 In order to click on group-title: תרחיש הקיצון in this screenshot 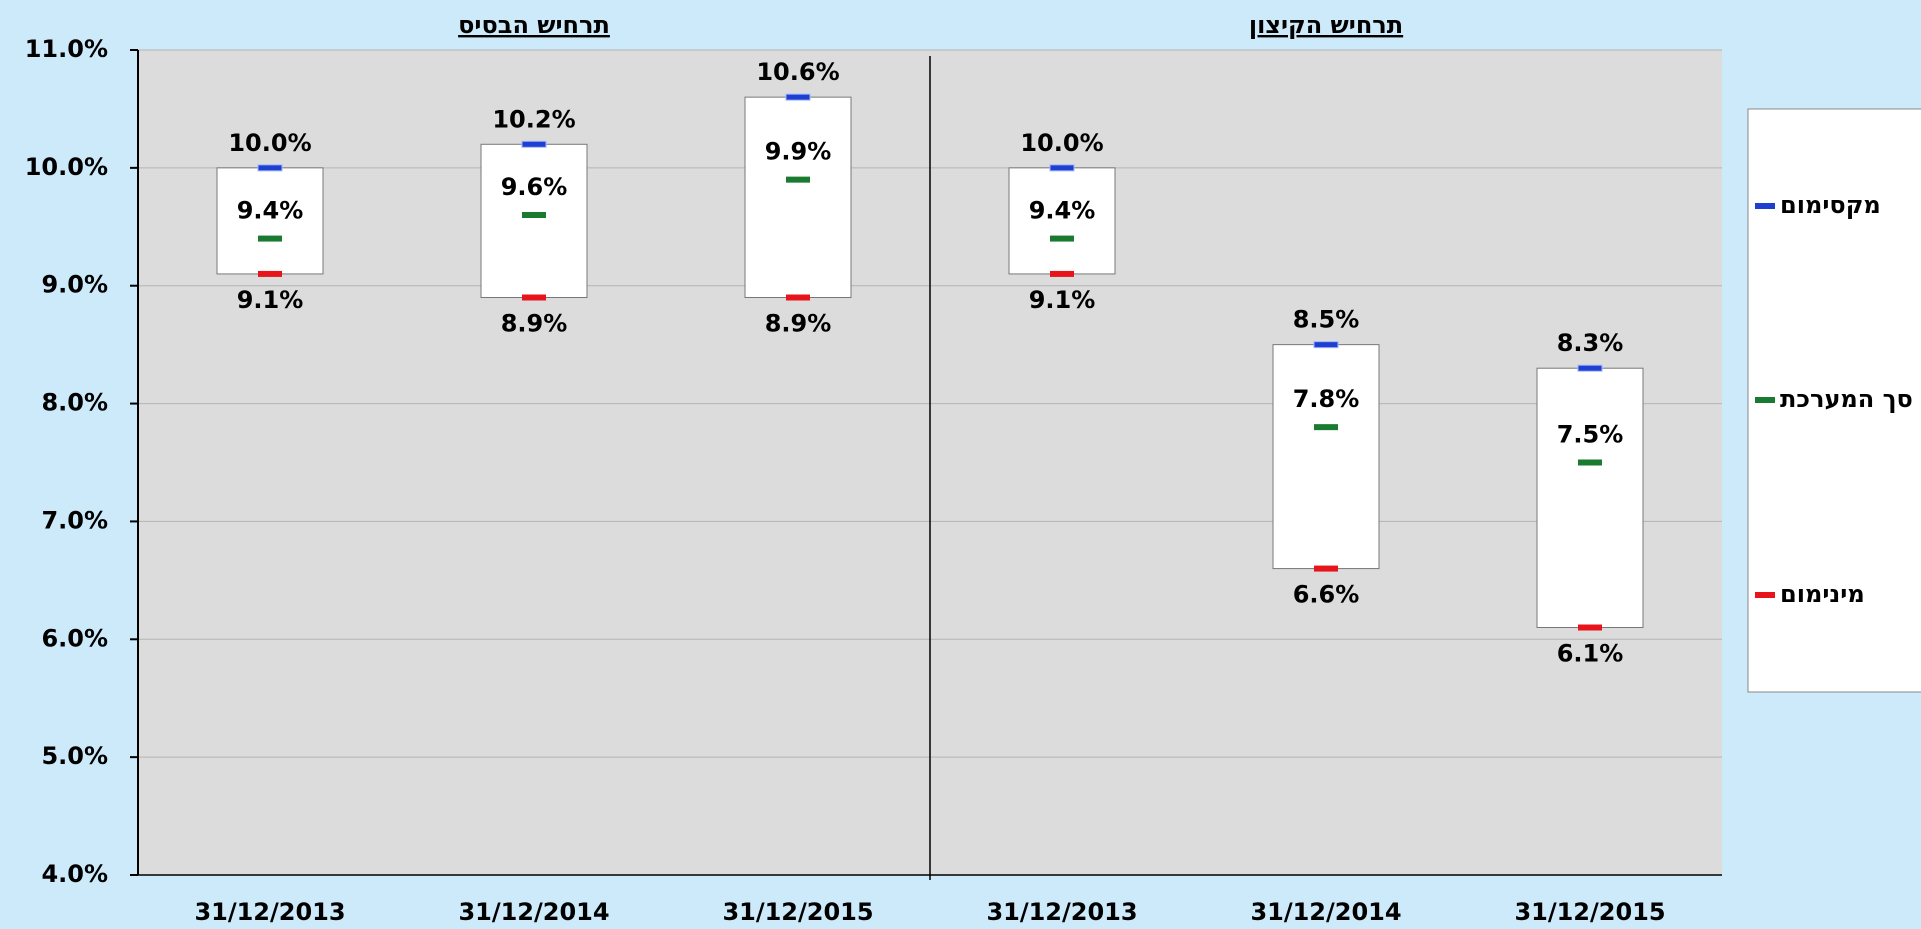, I will do `click(1326, 25)`.